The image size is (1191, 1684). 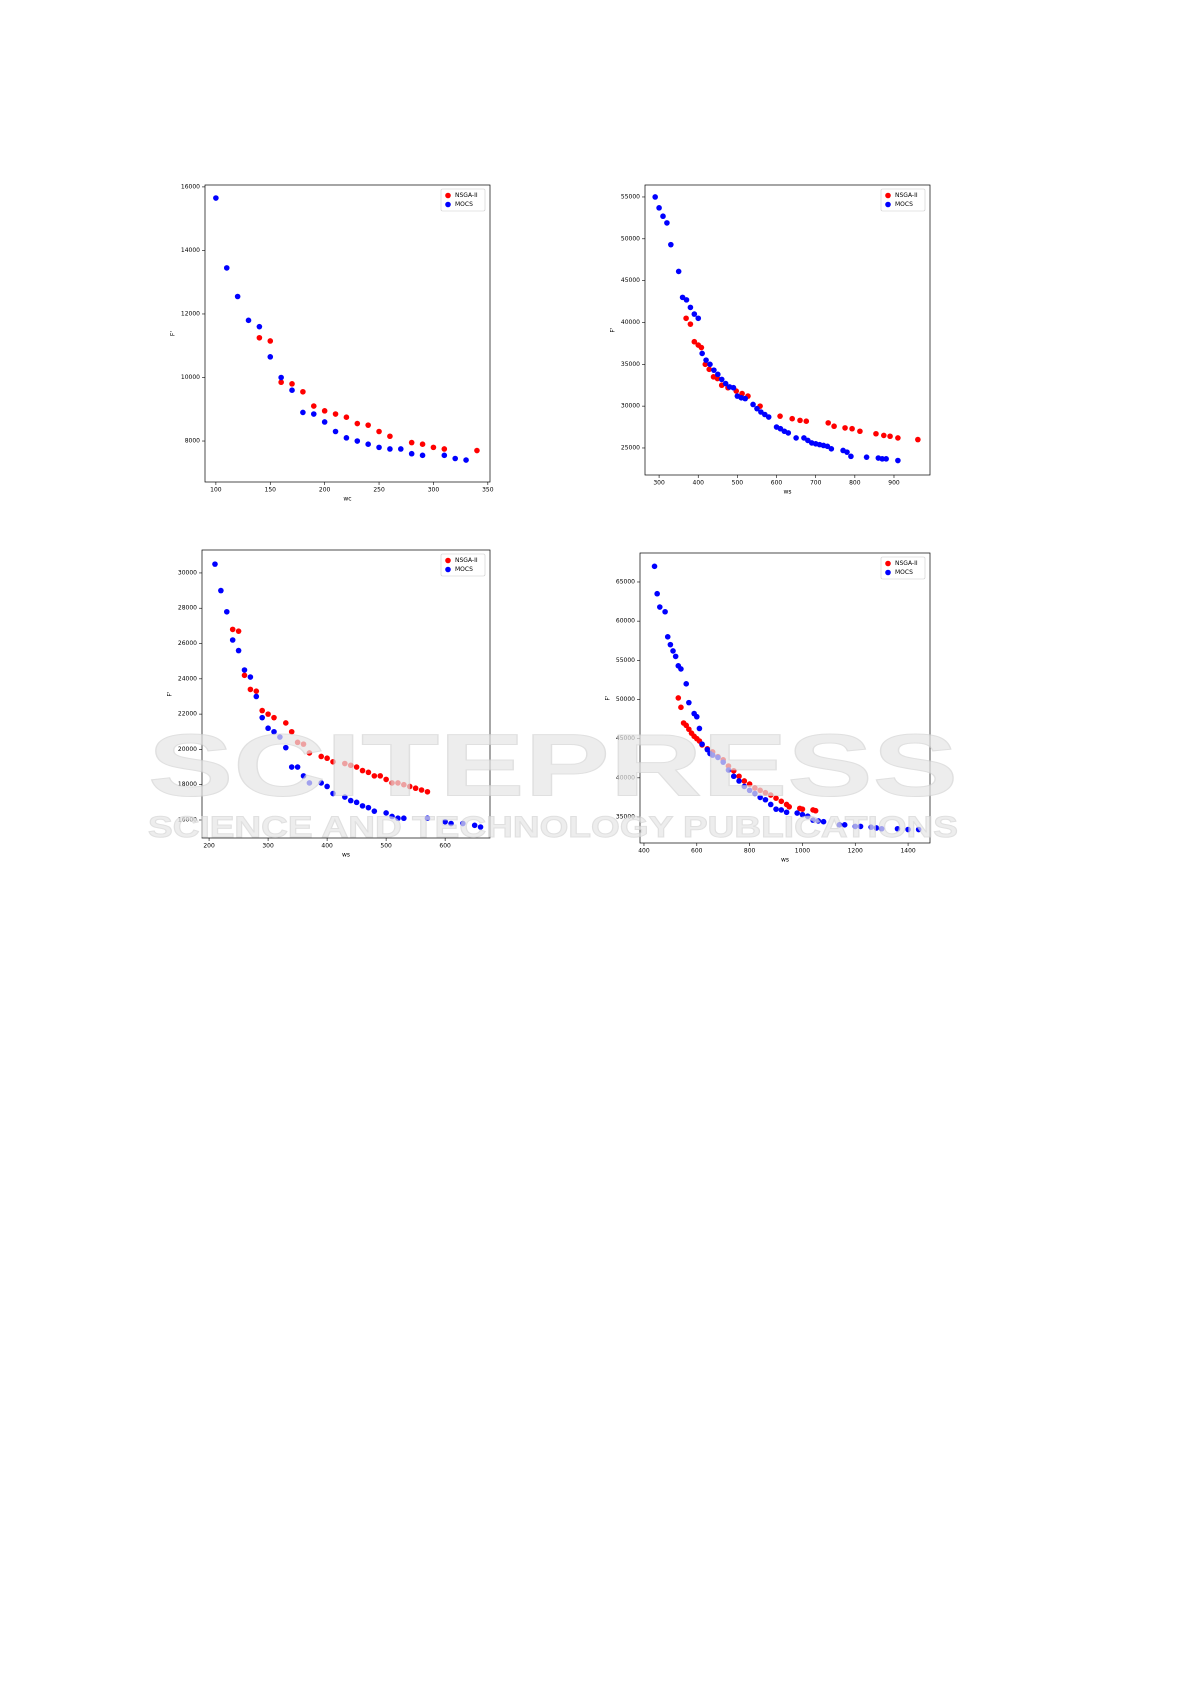 I want to click on x-tick-label: 150, so click(x=271, y=490).